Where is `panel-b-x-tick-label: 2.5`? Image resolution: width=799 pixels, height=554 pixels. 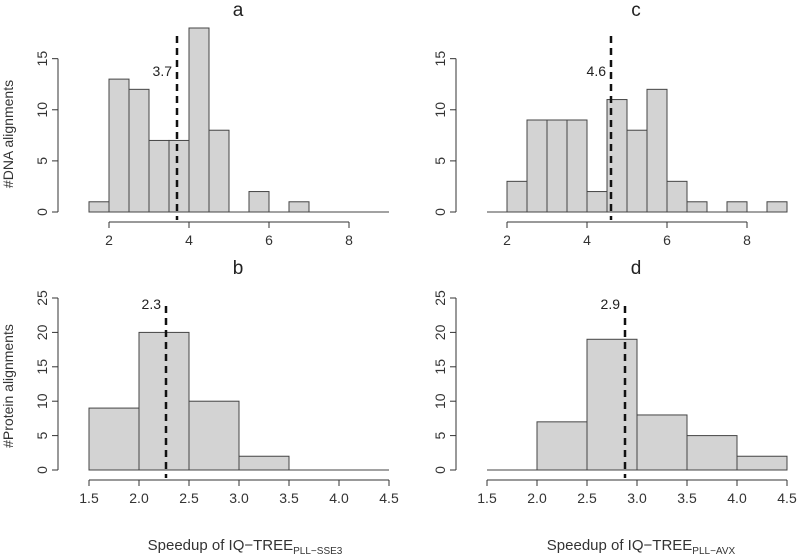 panel-b-x-tick-label: 2.5 is located at coordinates (189, 498).